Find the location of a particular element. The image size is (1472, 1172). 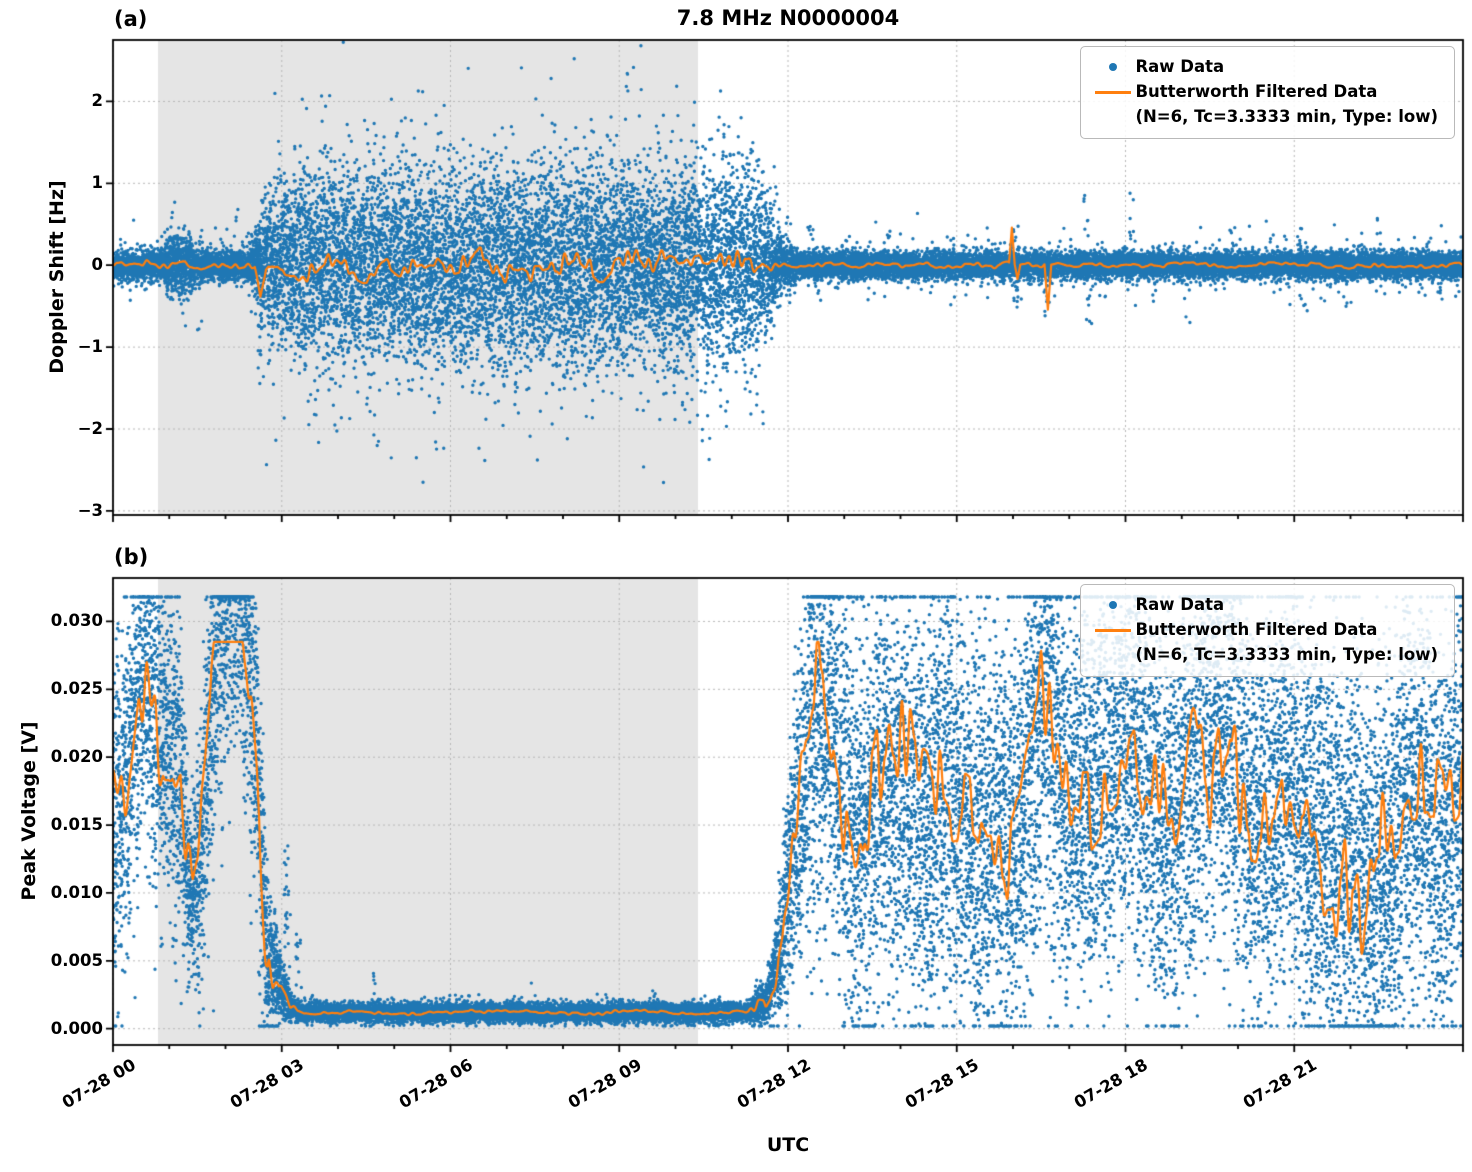

y-tick-label: 0.030 is located at coordinates (76, 621).